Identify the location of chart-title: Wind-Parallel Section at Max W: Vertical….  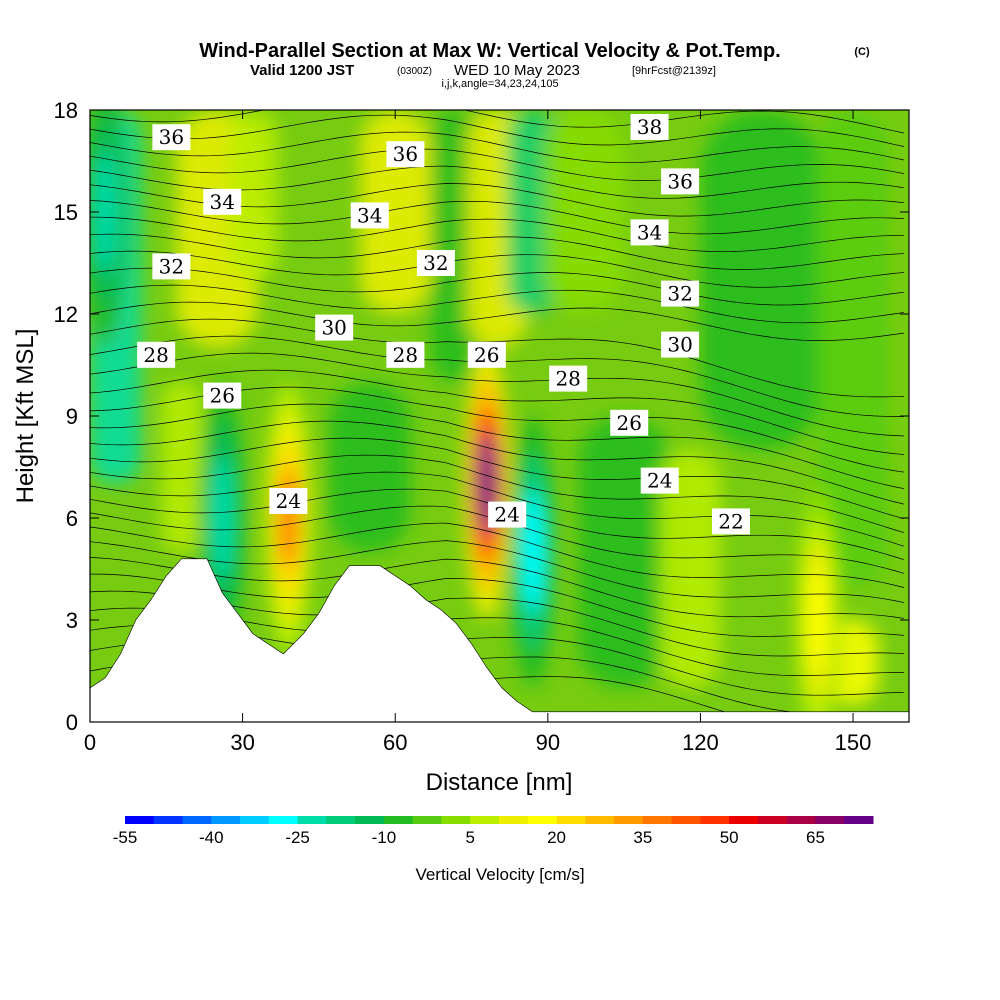
(489, 51).